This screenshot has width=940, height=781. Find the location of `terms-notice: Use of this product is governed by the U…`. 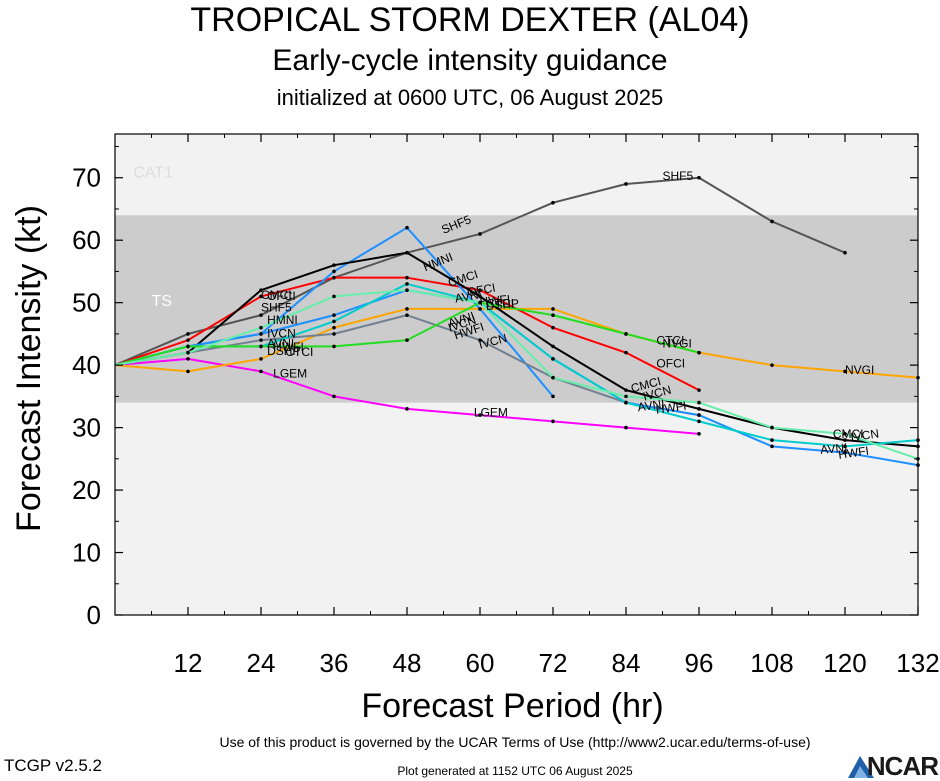

terms-notice: Use of this product is governed by the U… is located at coordinates (515, 742).